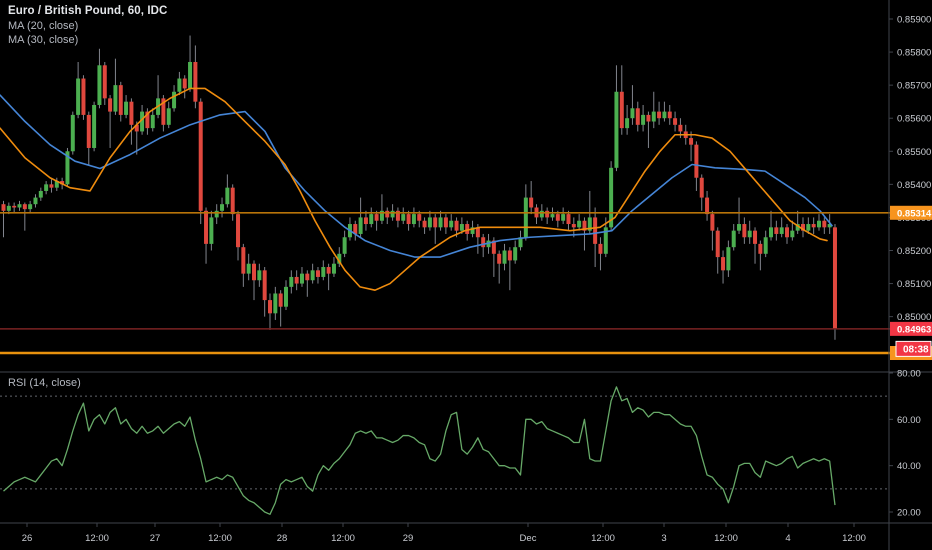 The height and width of the screenshot is (550, 932). I want to click on current-price-label: 0.84963, so click(911, 328).